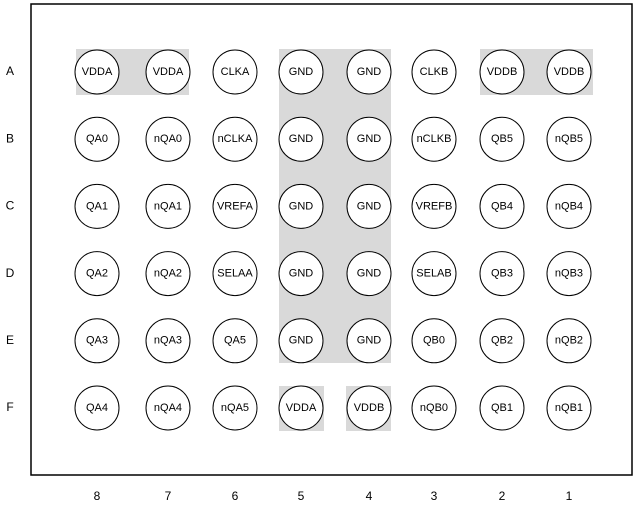 The height and width of the screenshot is (511, 642). I want to click on pin-name: QB4, so click(502, 206).